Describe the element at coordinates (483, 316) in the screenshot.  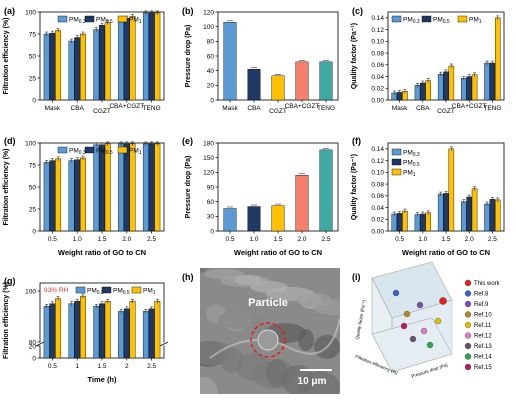
I see `legend-label: Ref.10` at that location.